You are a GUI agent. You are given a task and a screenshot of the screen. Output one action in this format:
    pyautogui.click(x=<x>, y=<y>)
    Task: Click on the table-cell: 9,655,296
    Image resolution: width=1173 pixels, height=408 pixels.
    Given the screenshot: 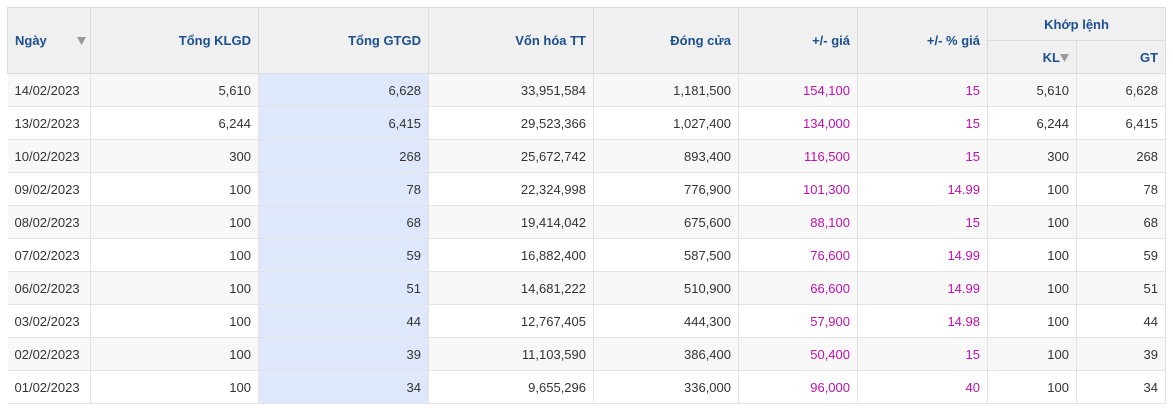 What is the action you would take?
    pyautogui.click(x=511, y=387)
    